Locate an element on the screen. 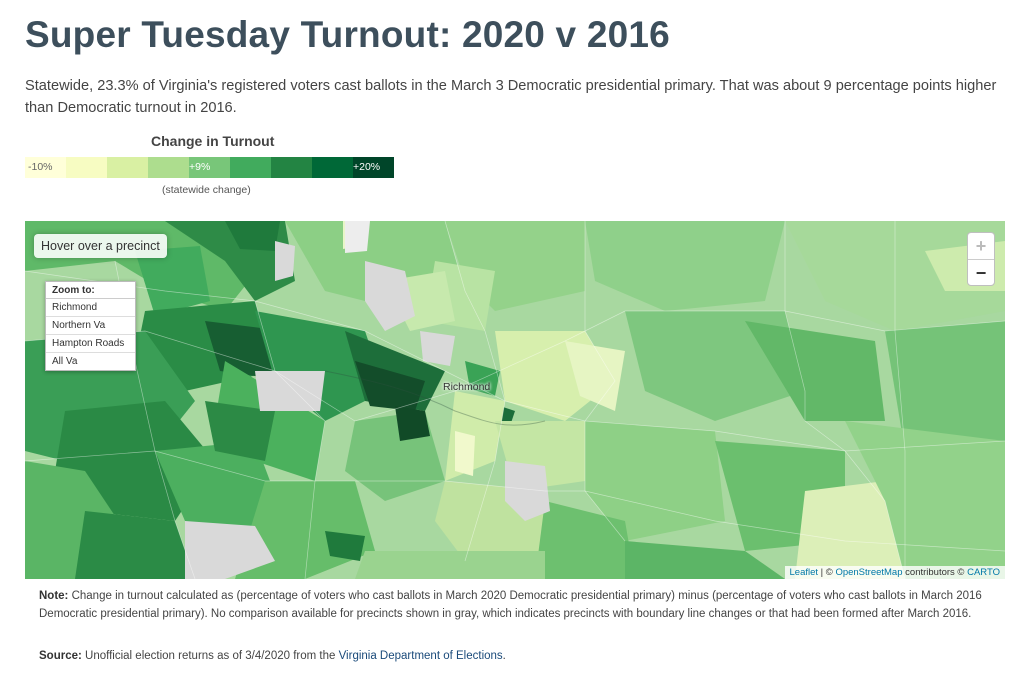  legend-note: (statewide change) is located at coordinates (206, 190).